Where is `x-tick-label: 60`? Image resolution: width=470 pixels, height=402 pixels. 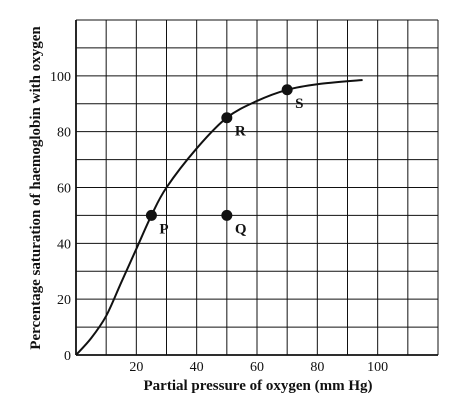
x-tick-label: 60 is located at coordinates (257, 367).